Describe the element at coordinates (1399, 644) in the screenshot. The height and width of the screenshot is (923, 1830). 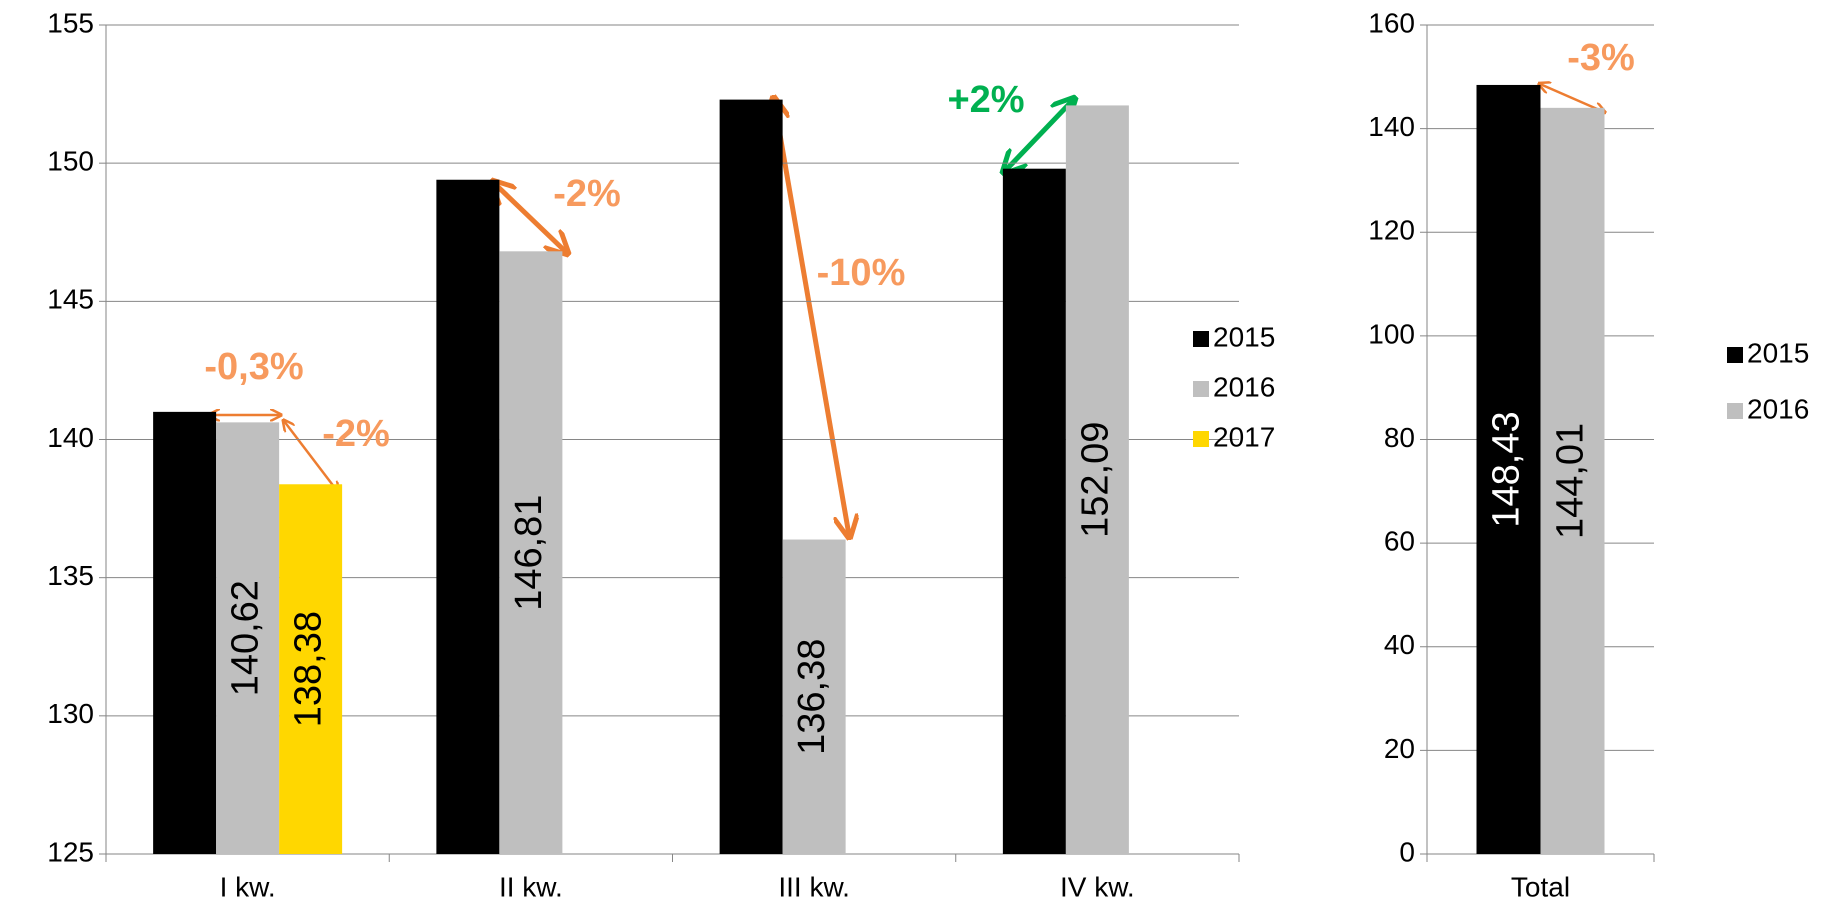
I see `y-tick-label: 40` at that location.